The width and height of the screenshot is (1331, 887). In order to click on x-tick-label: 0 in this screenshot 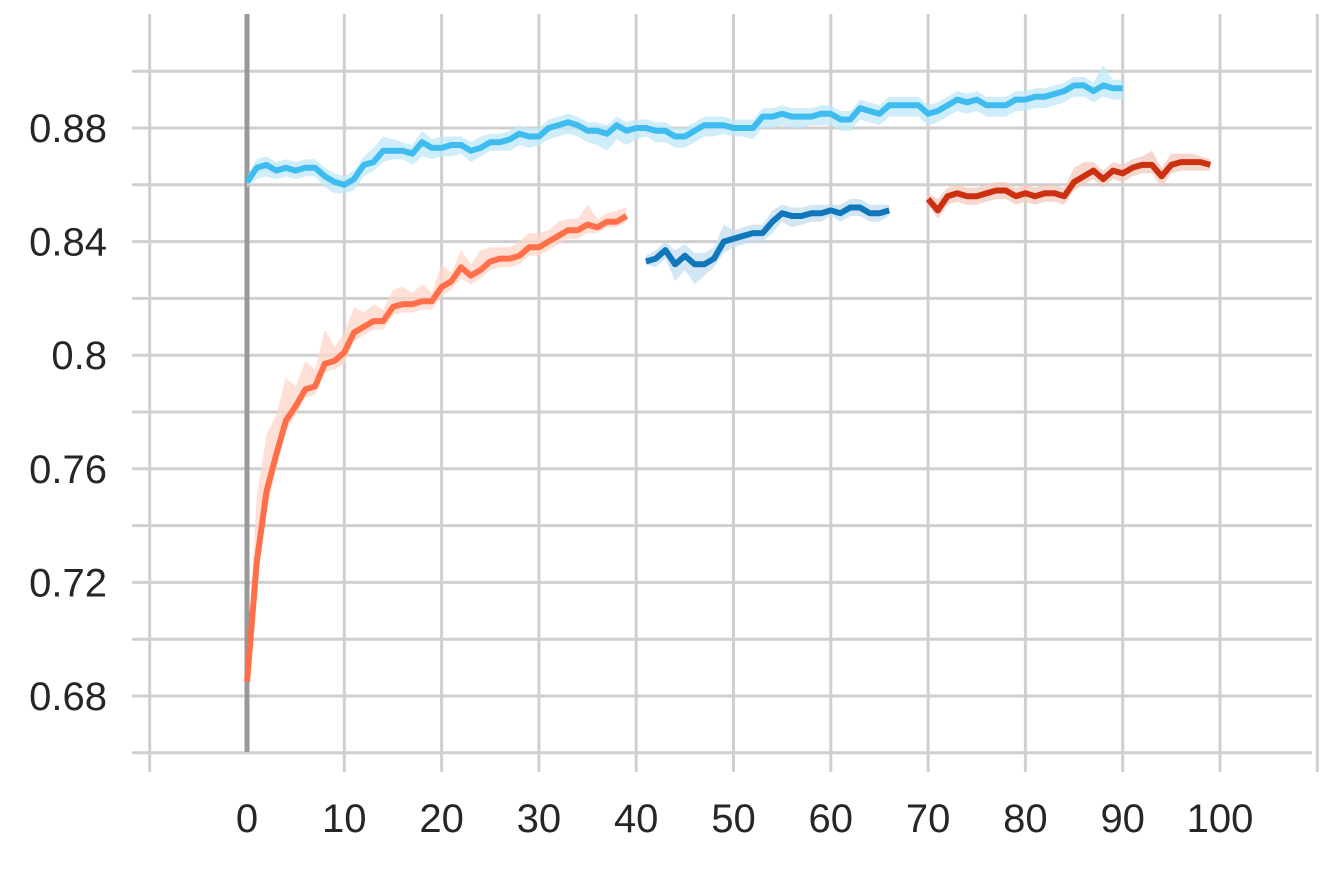, I will do `click(247, 819)`.